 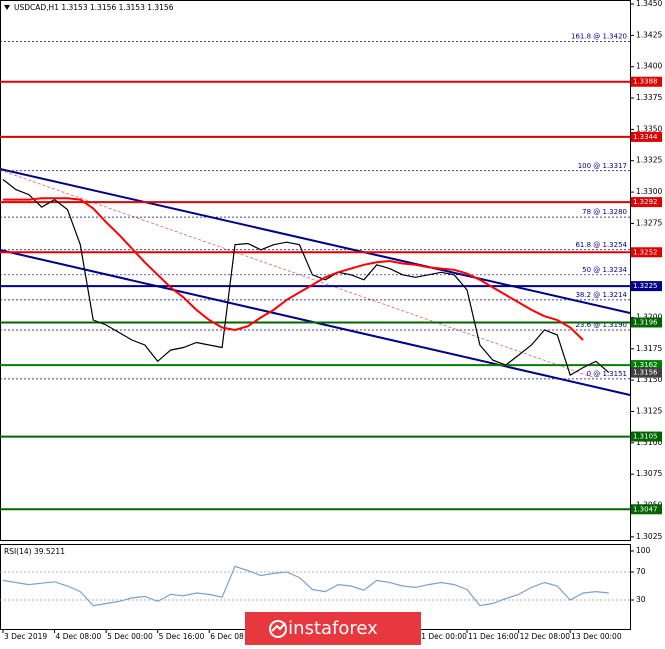 I want to click on fib-label: 23.6 @ 1.3190, so click(x=601, y=325).